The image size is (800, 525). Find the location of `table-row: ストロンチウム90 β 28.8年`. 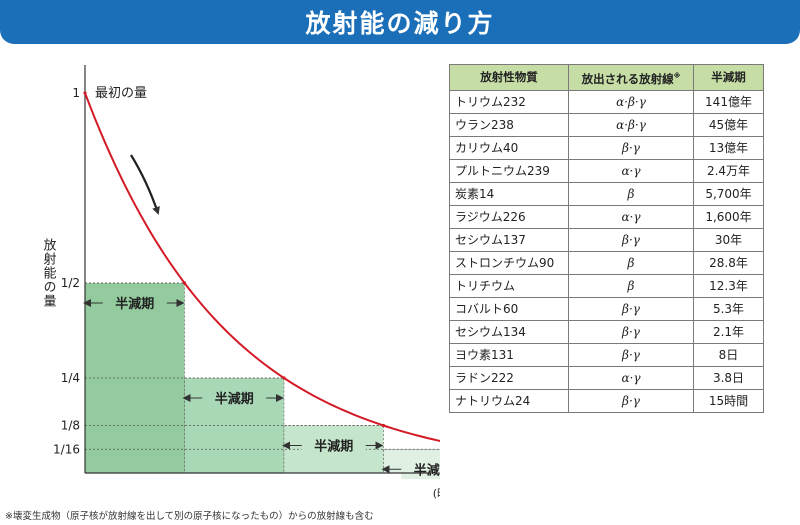

table-row: ストロンチウム90 β 28.8年 is located at coordinates (606, 262).